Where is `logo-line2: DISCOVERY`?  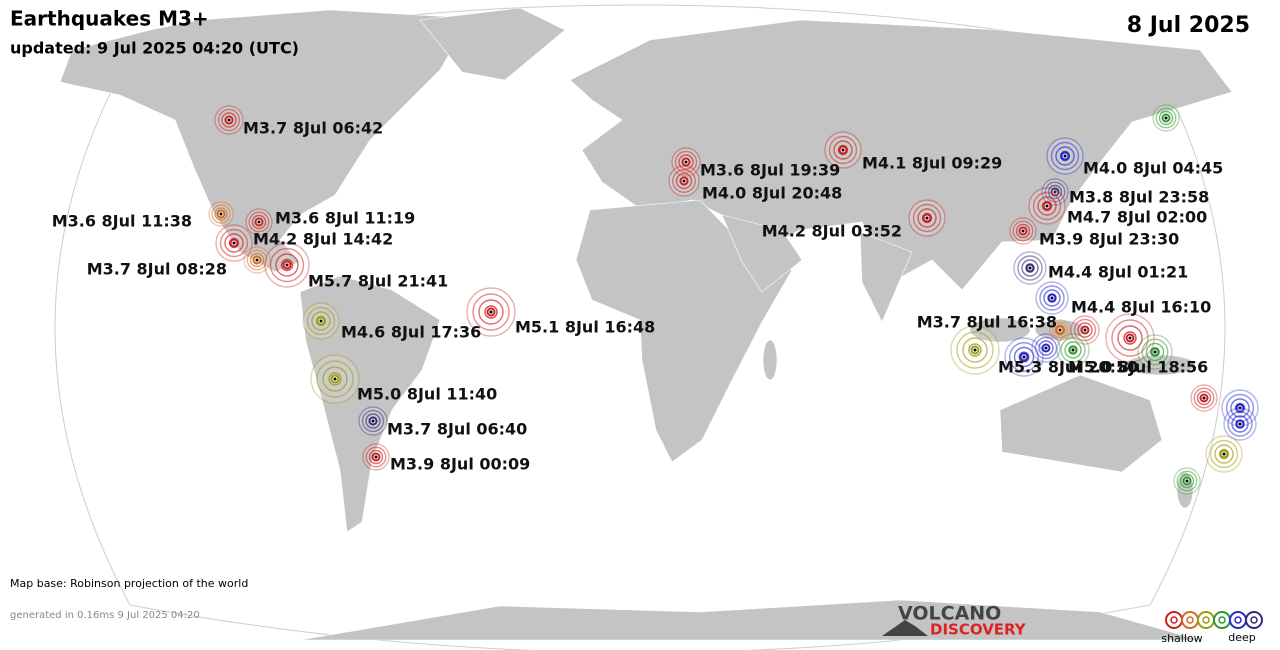
logo-line2: DISCOVERY is located at coordinates (978, 630).